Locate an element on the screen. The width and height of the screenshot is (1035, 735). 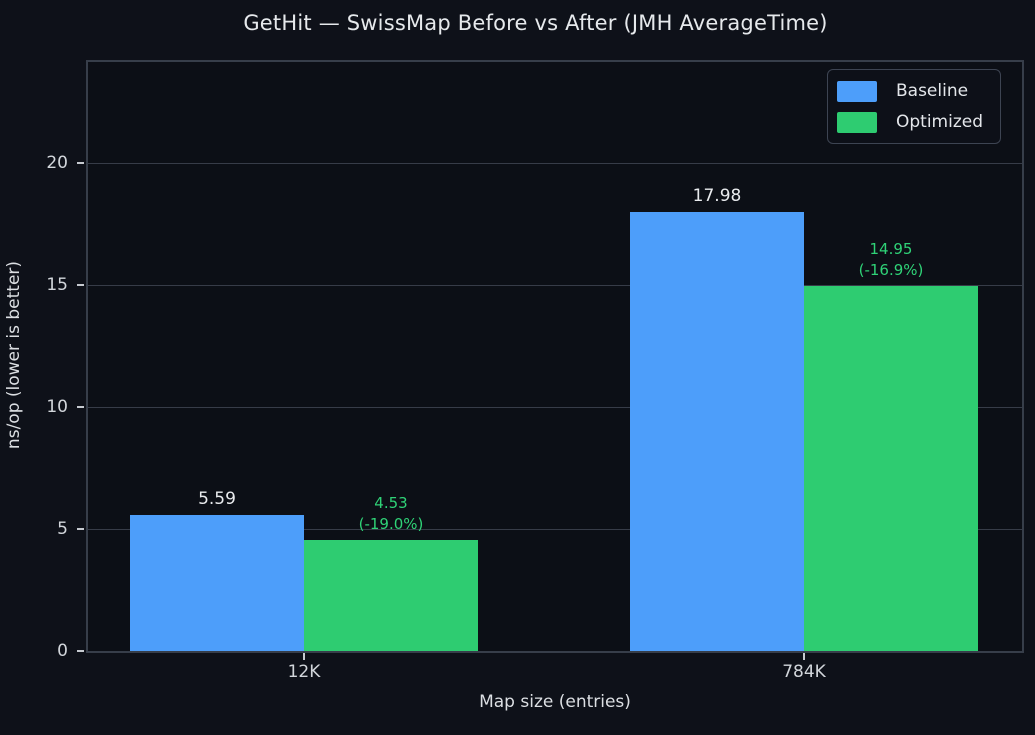
bar-value-label-baseline-784k: 17.98 is located at coordinates (717, 196).